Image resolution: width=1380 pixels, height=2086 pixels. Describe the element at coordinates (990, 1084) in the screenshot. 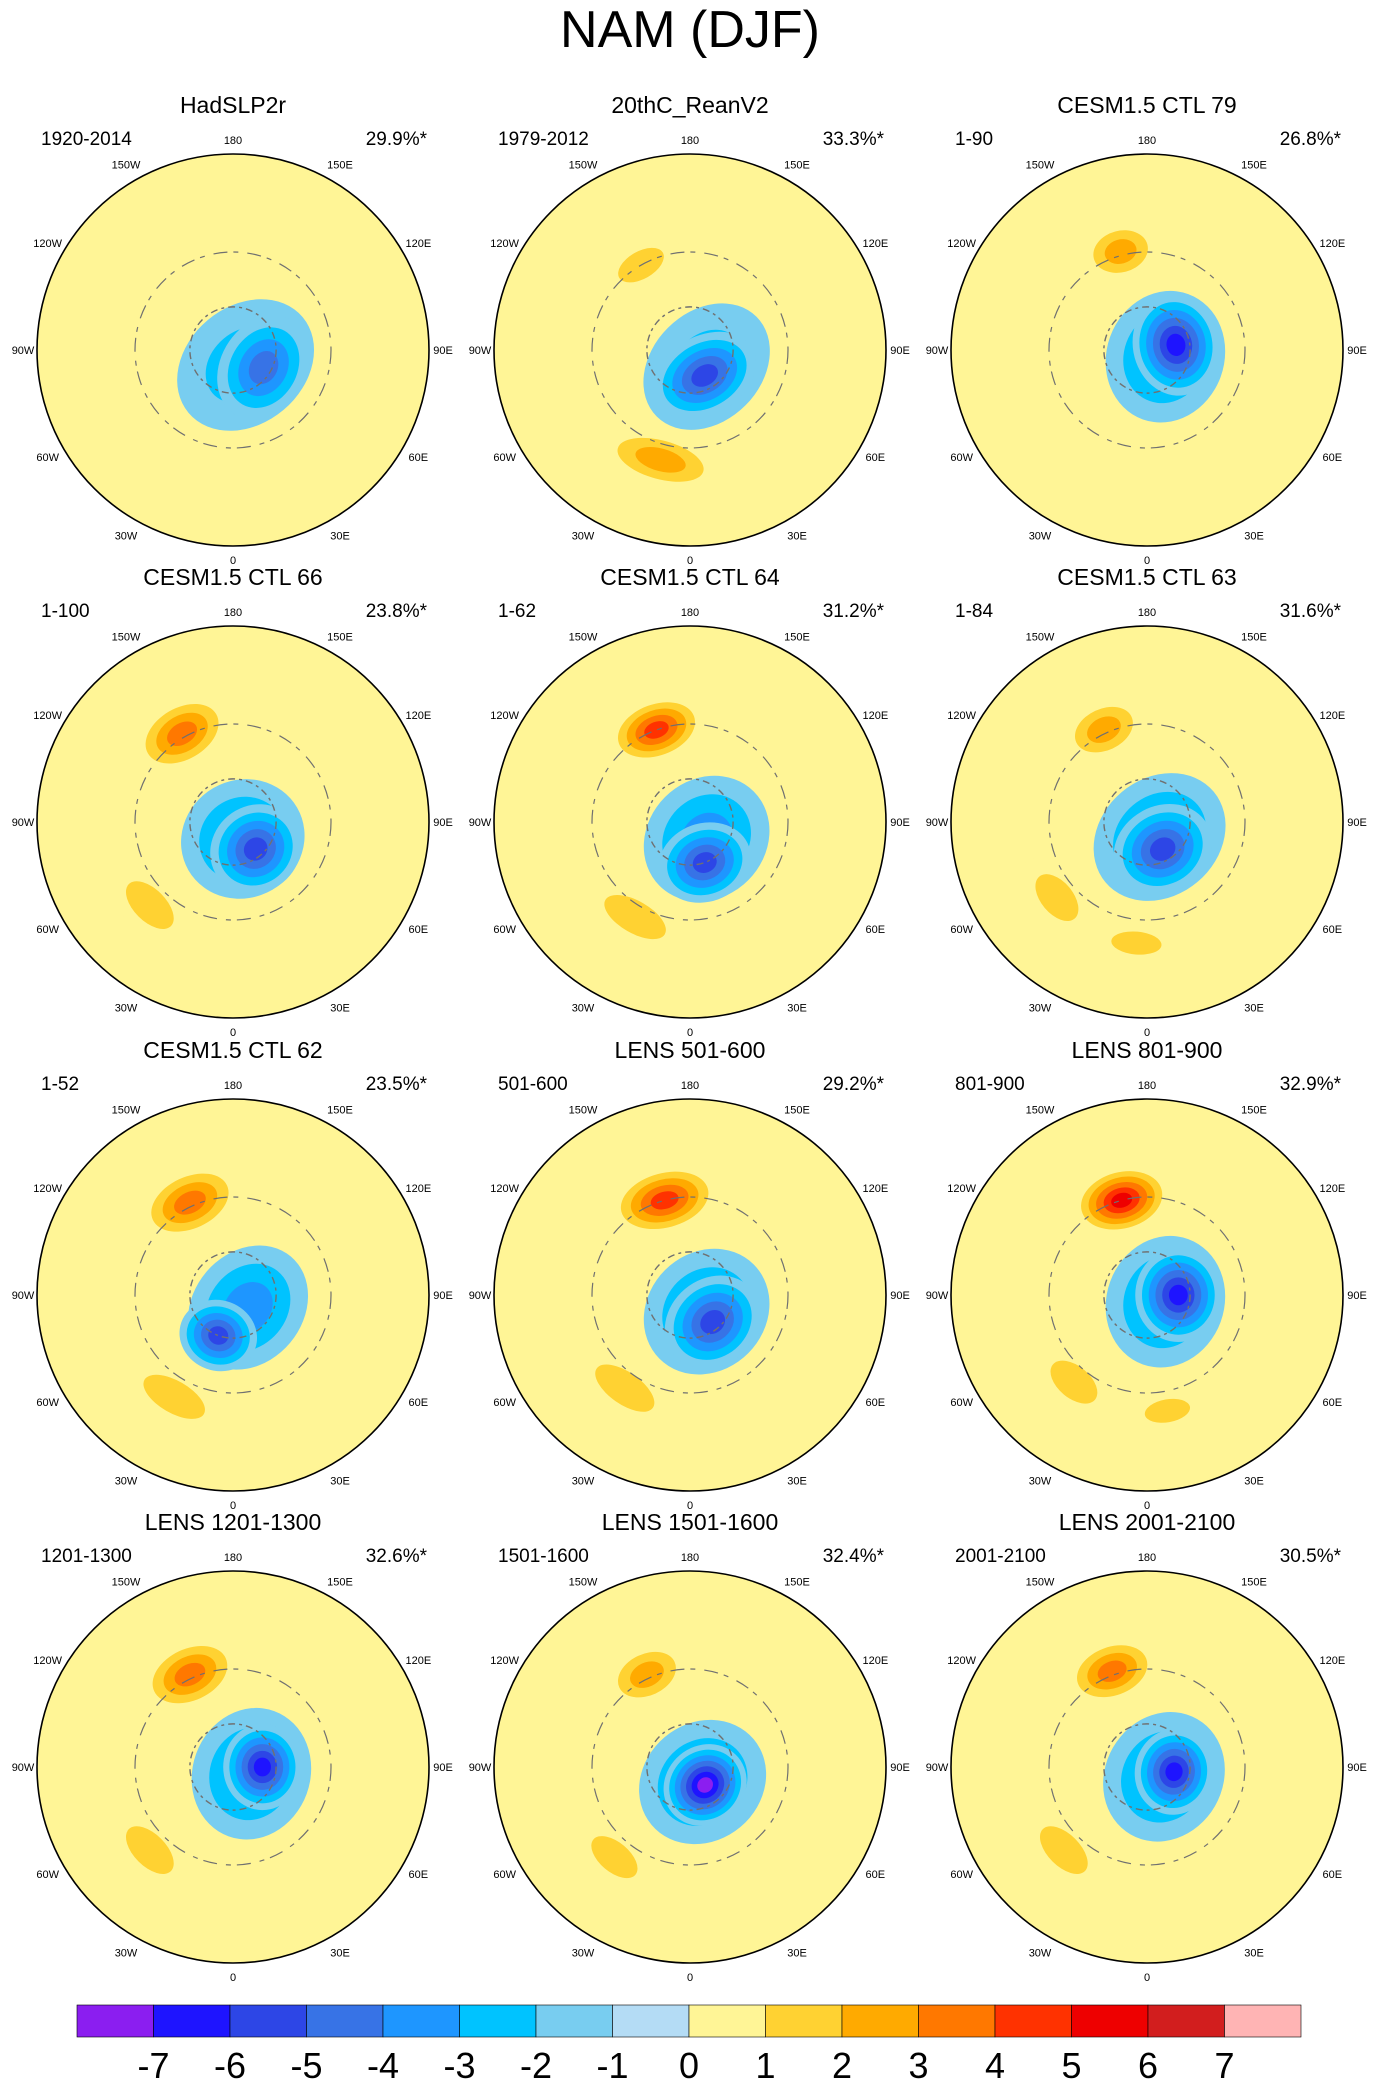

I see `panel-period: 801-900` at that location.